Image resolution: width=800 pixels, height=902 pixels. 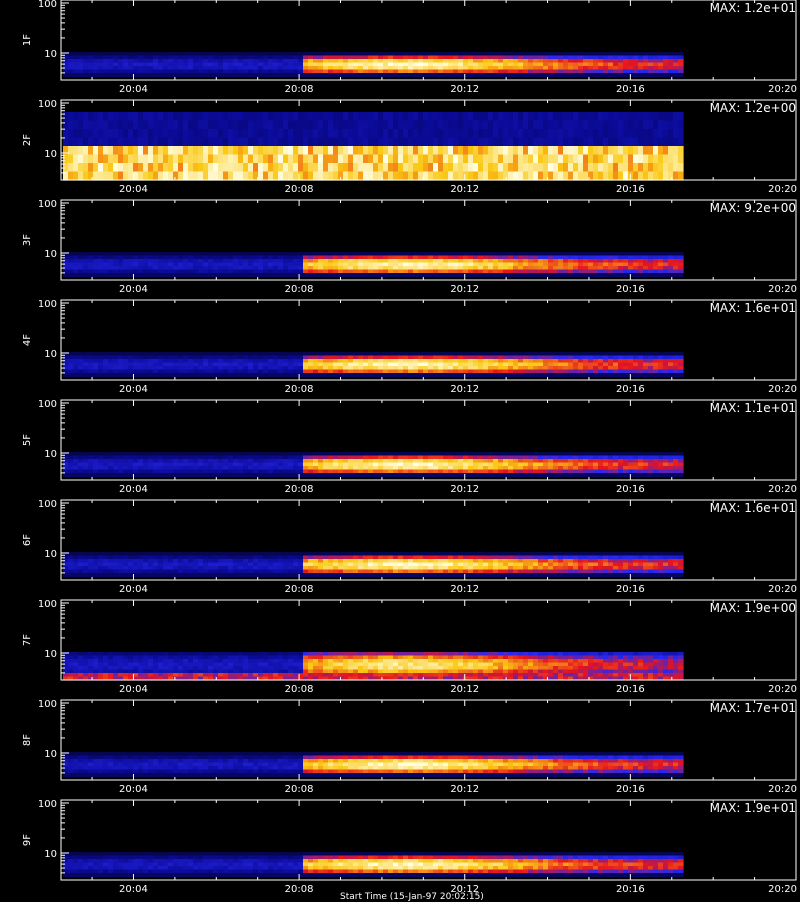 What do you see at coordinates (630, 289) in the screenshot?
I see `x-tick-label: 20:16` at bounding box center [630, 289].